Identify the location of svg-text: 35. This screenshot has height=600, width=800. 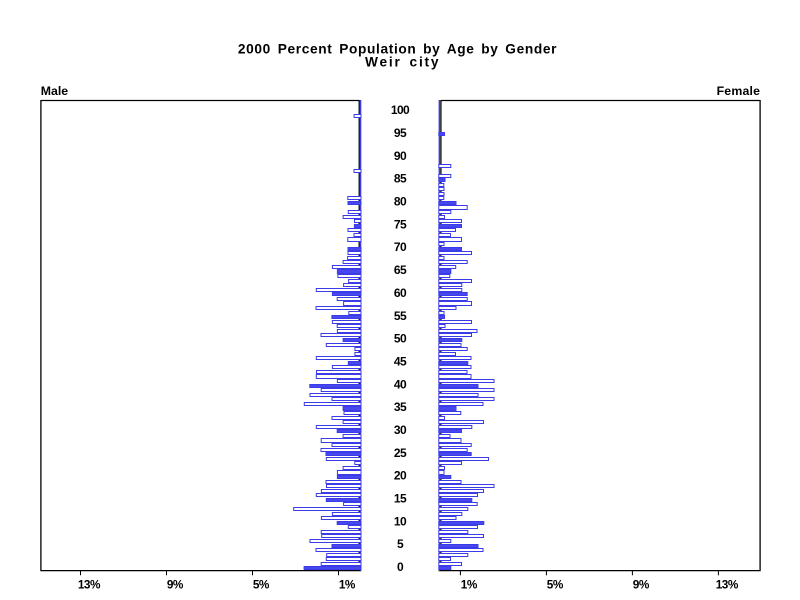
(400, 407).